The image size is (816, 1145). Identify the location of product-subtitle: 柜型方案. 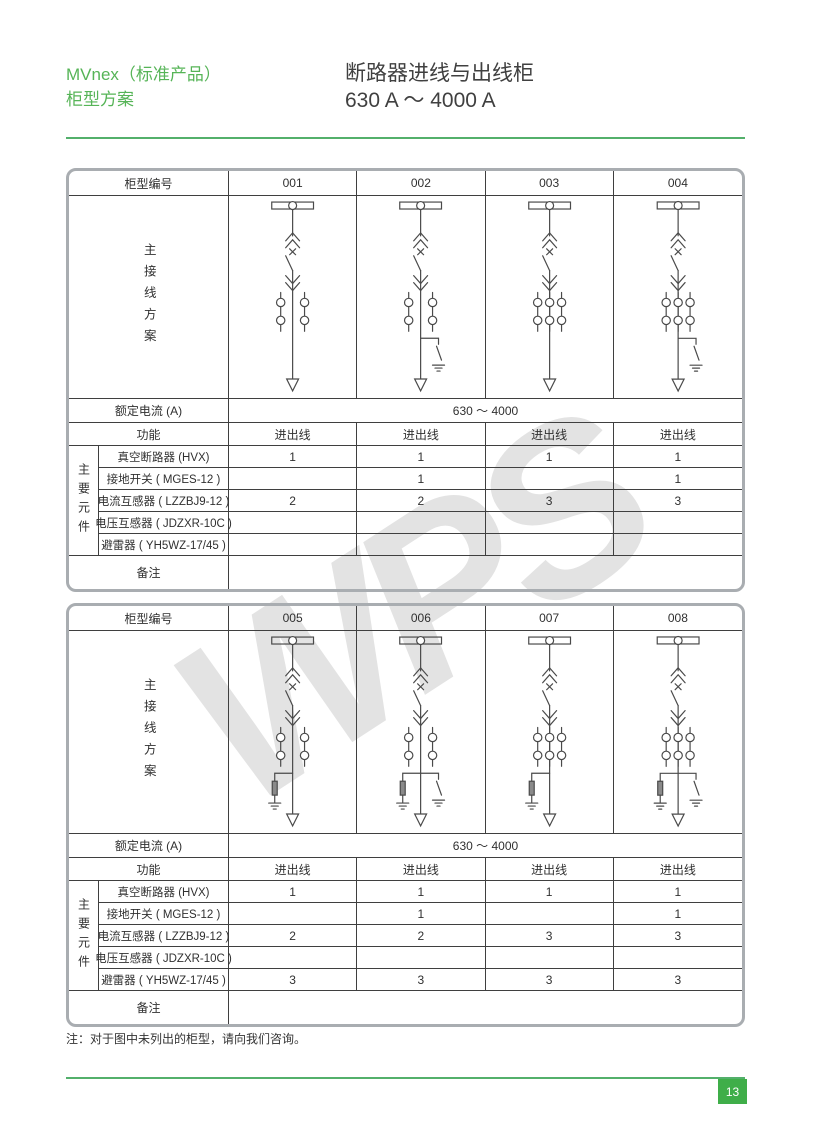
(100, 99).